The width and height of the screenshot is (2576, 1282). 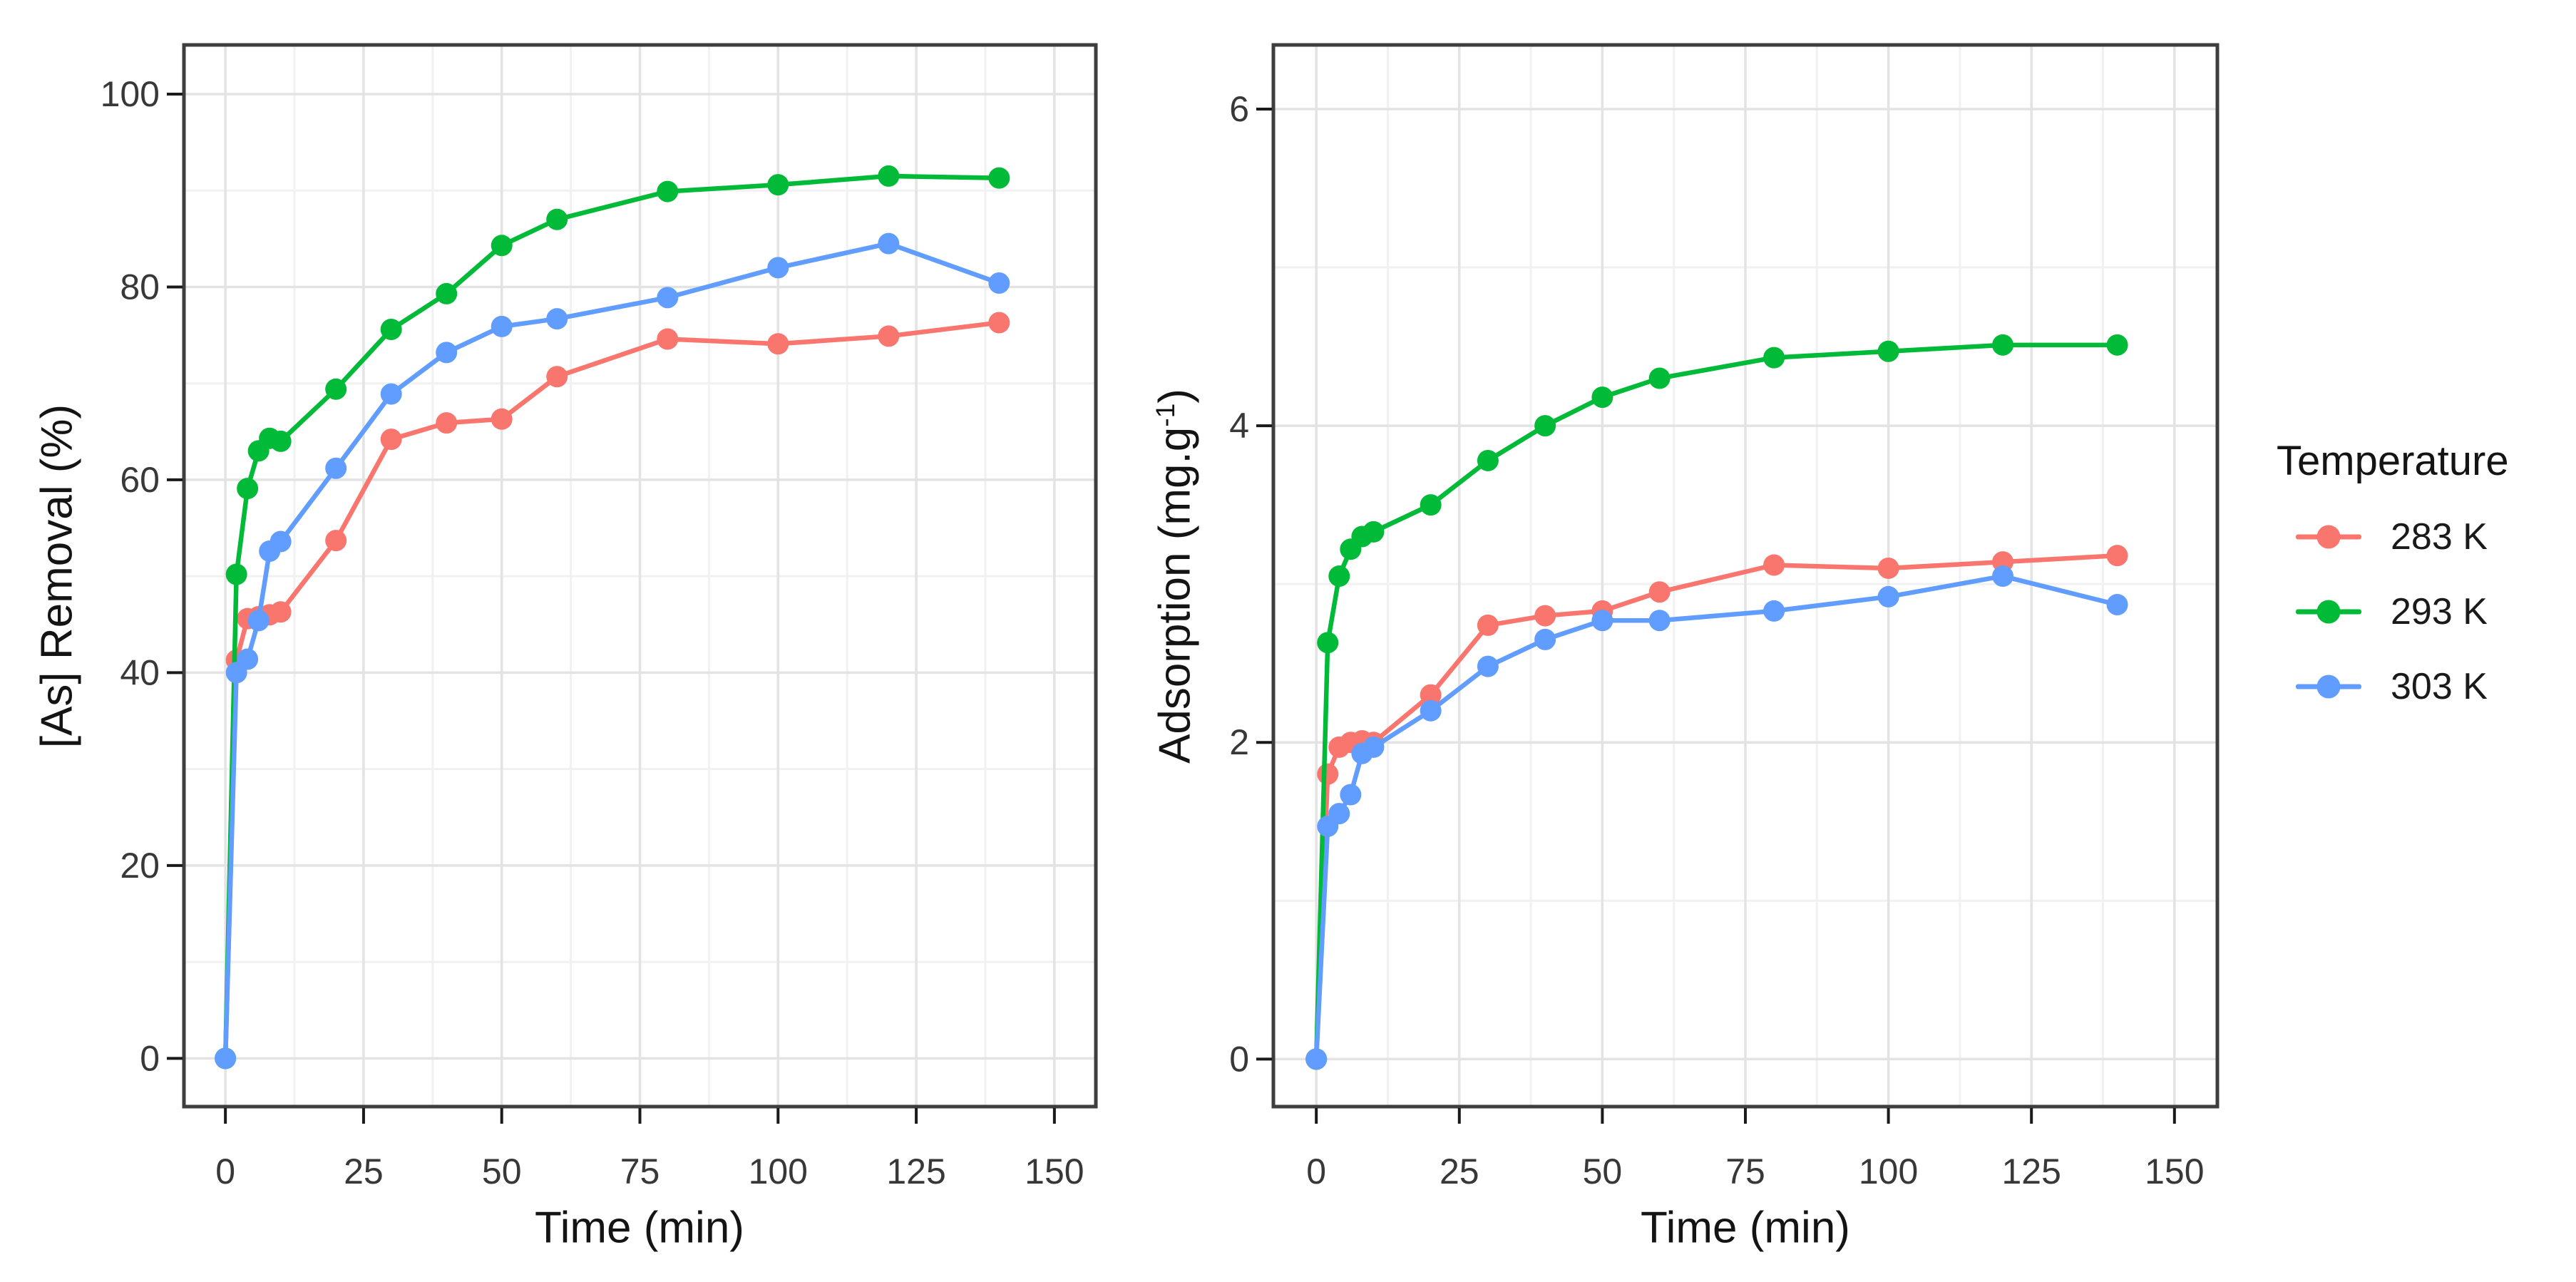 What do you see at coordinates (1175, 396) in the screenshot?
I see `right-y-axis-title-suffix: )` at bounding box center [1175, 396].